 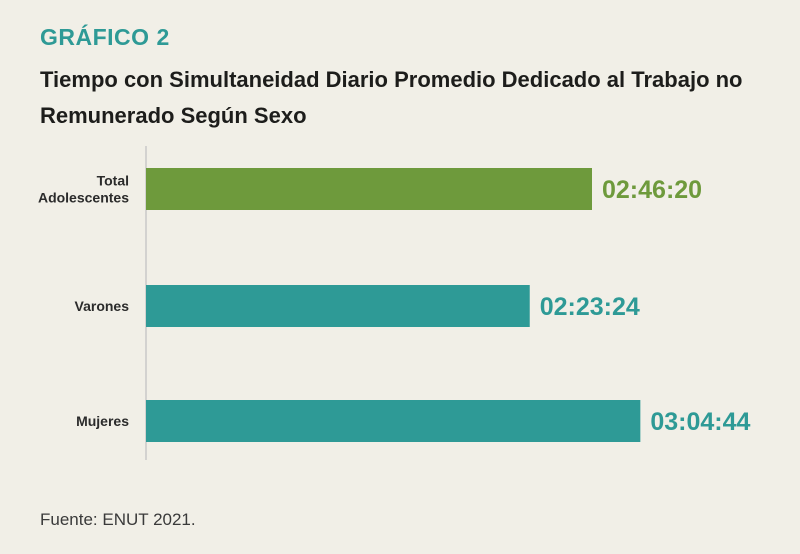 I want to click on category-label-1-0: Varones, so click(x=102, y=306).